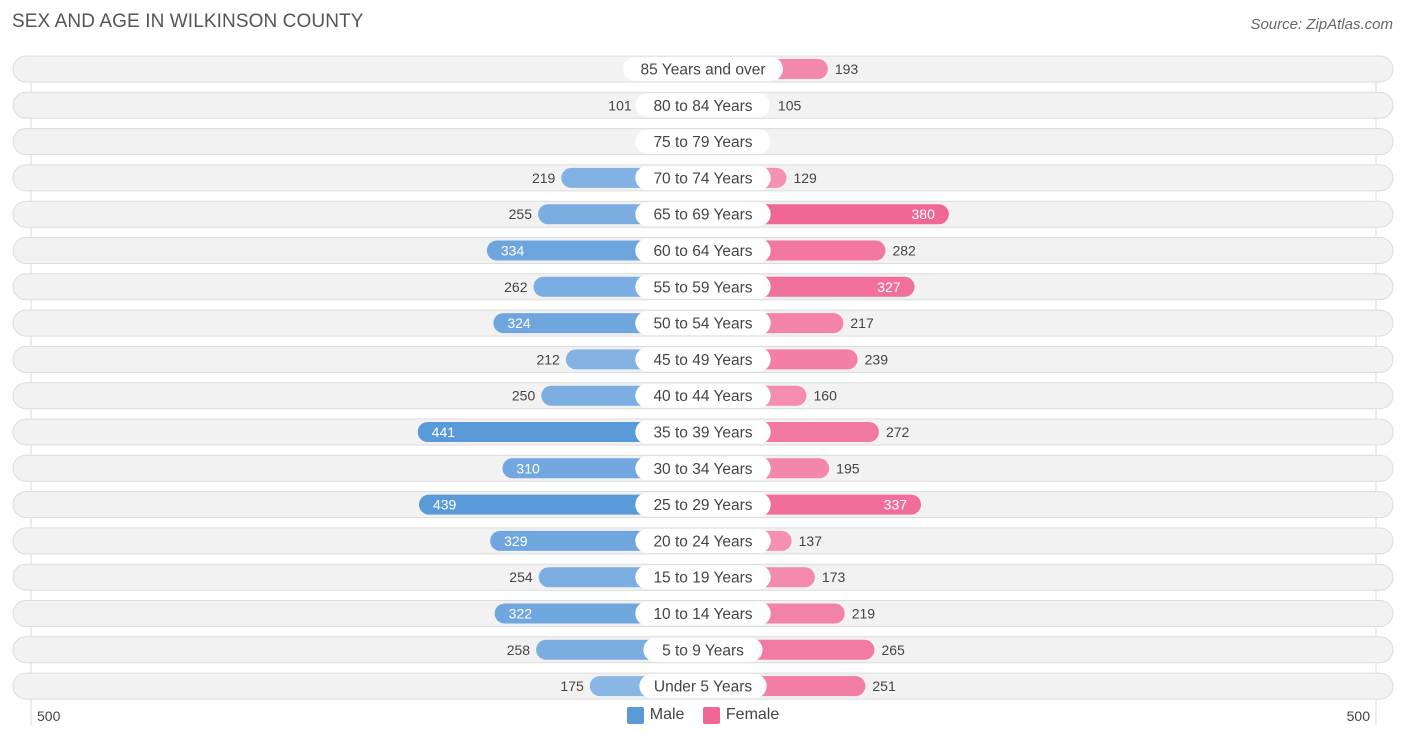 The image size is (1406, 741). I want to click on row-9: 250 160 40 to 44 Years, so click(703, 396).